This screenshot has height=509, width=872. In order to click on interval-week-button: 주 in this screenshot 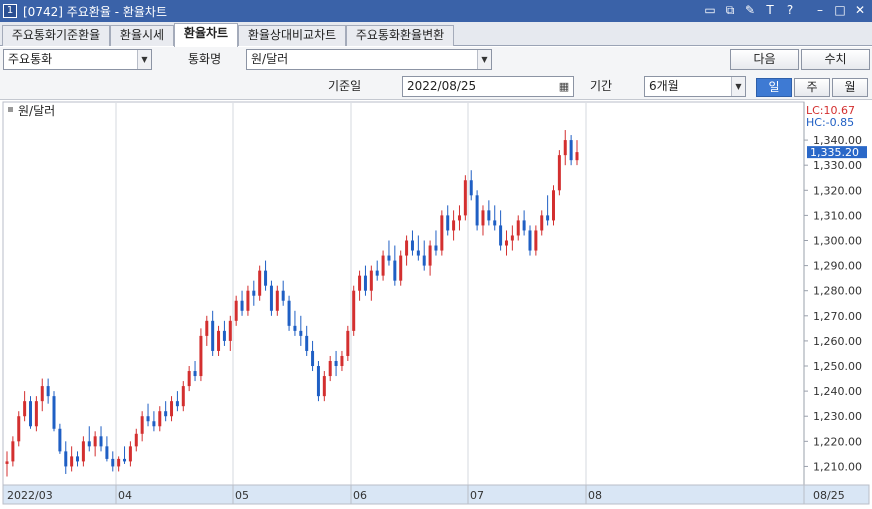, I will do `click(812, 87)`.